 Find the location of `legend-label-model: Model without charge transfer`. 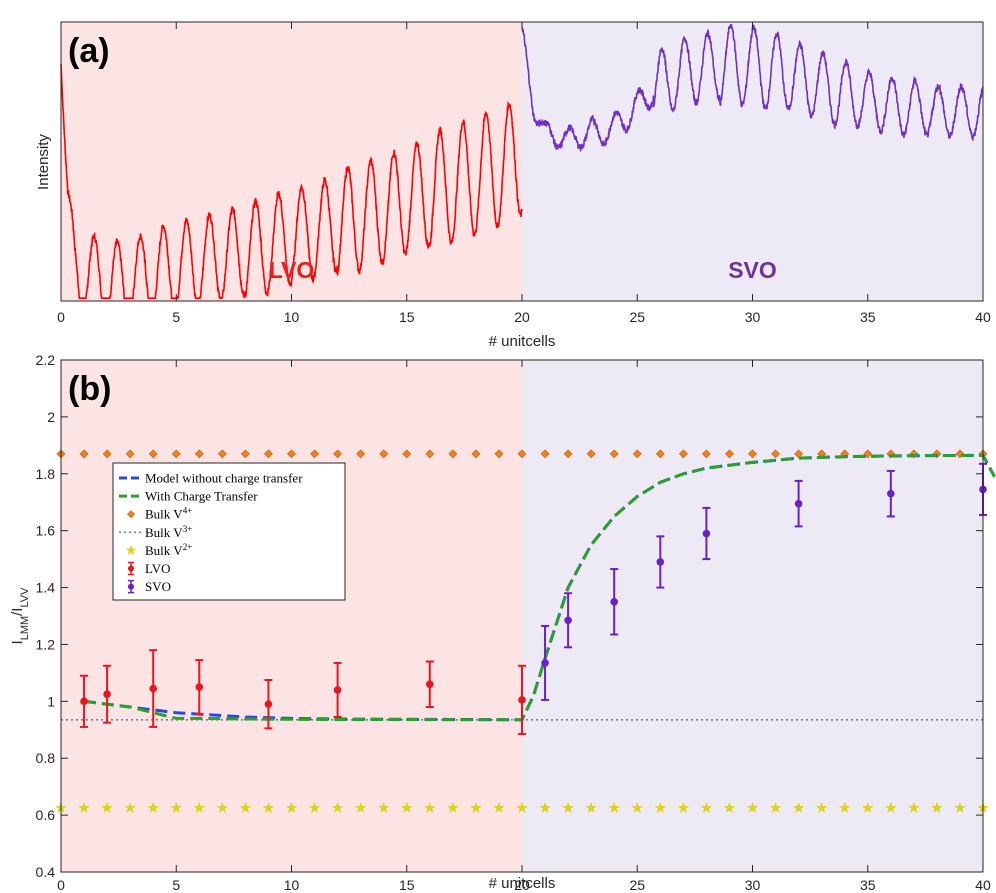

legend-label-model: Model without charge transfer is located at coordinates (224, 478).